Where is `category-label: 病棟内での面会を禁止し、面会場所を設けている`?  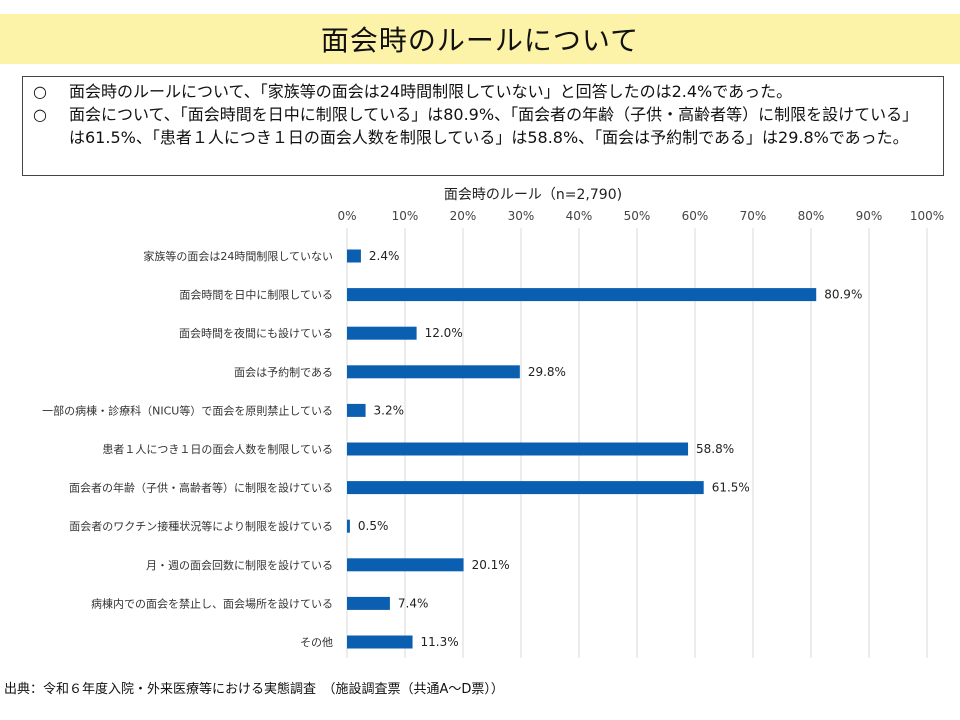 category-label: 病棟内での面会を禁止し、面会場所を設けている is located at coordinates (212, 603).